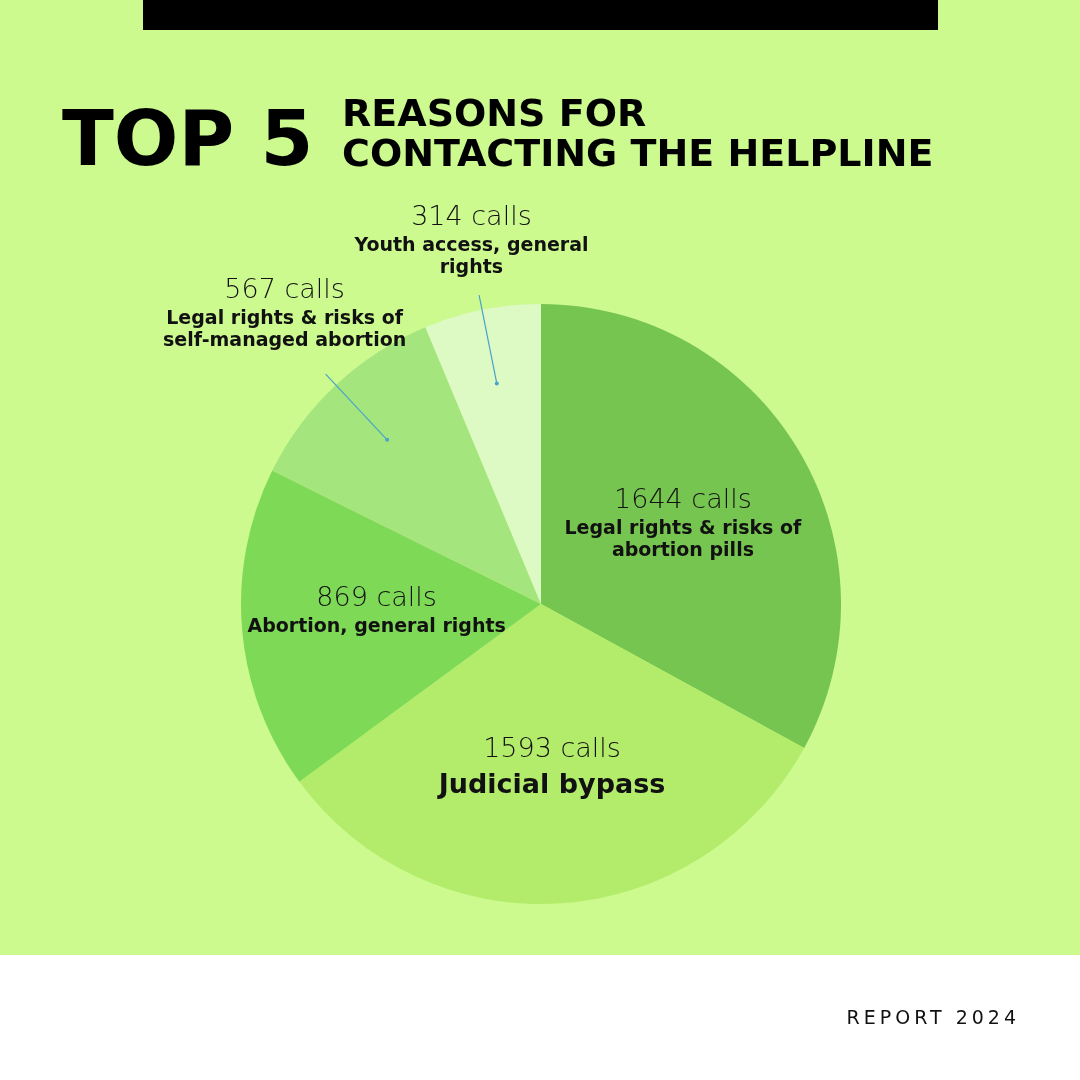  What do you see at coordinates (376, 625) in the screenshot?
I see `slice-label: Abortion, general rights` at bounding box center [376, 625].